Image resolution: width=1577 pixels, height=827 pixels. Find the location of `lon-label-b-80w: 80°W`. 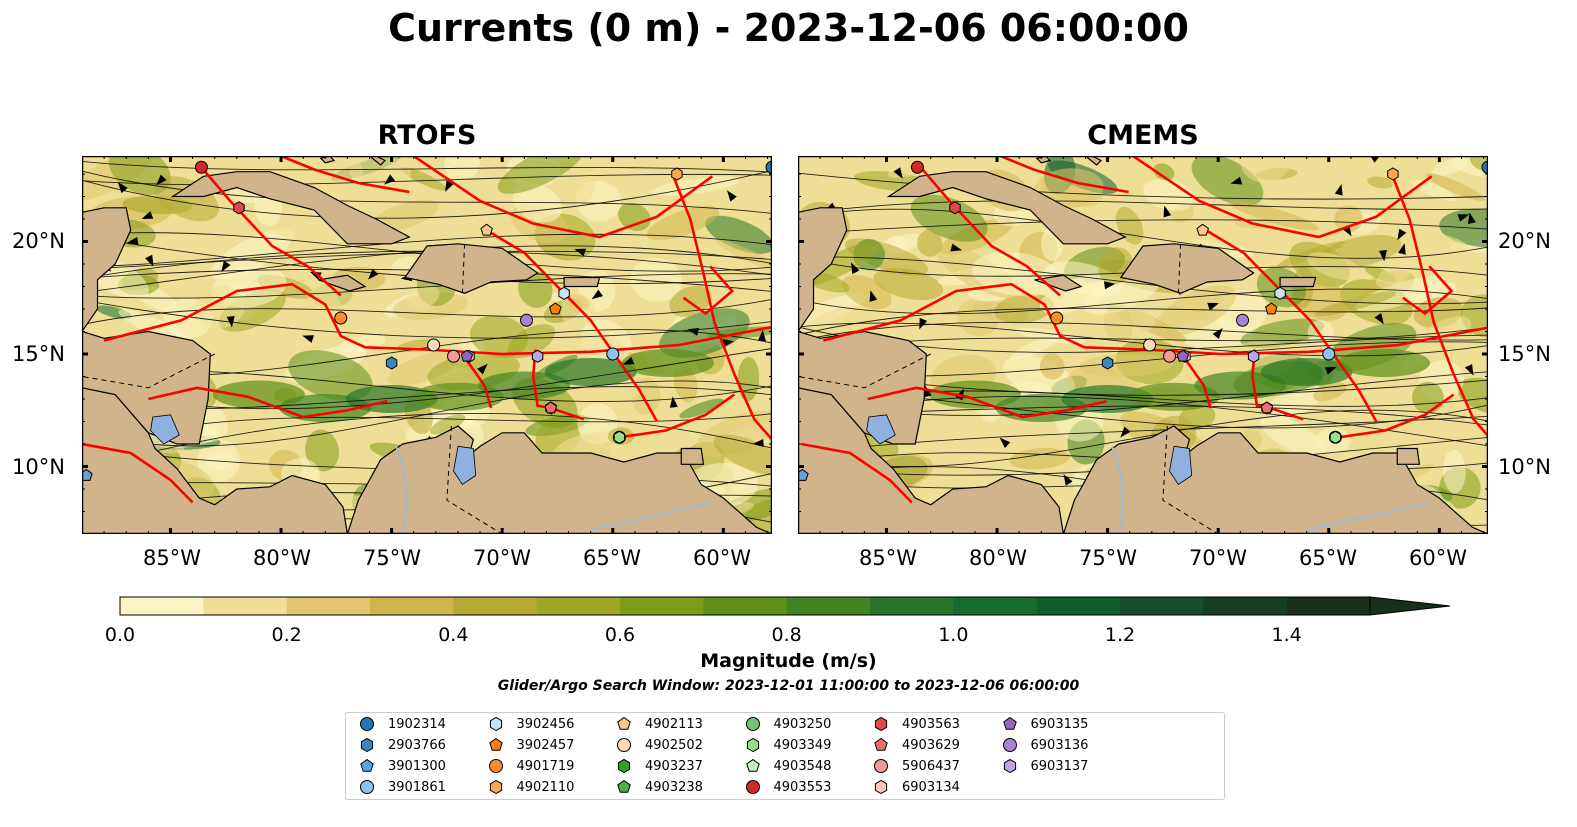

lon-label-b-80w: 80°W is located at coordinates (998, 558).